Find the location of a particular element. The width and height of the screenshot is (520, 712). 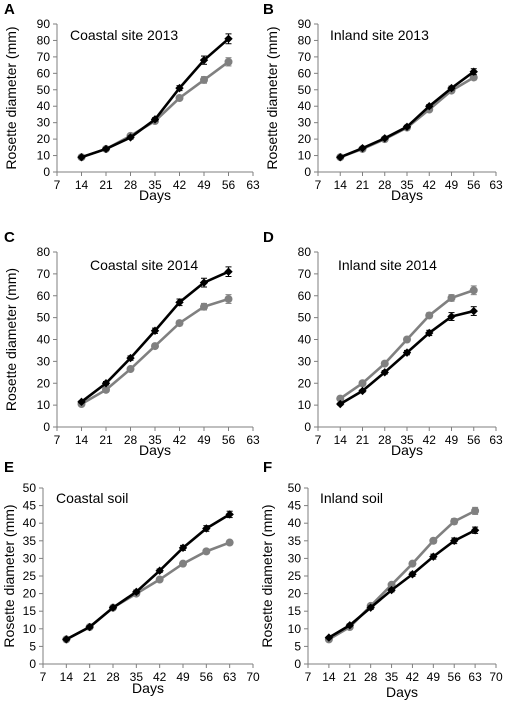

x-tick-label: 28 is located at coordinates (131, 440).